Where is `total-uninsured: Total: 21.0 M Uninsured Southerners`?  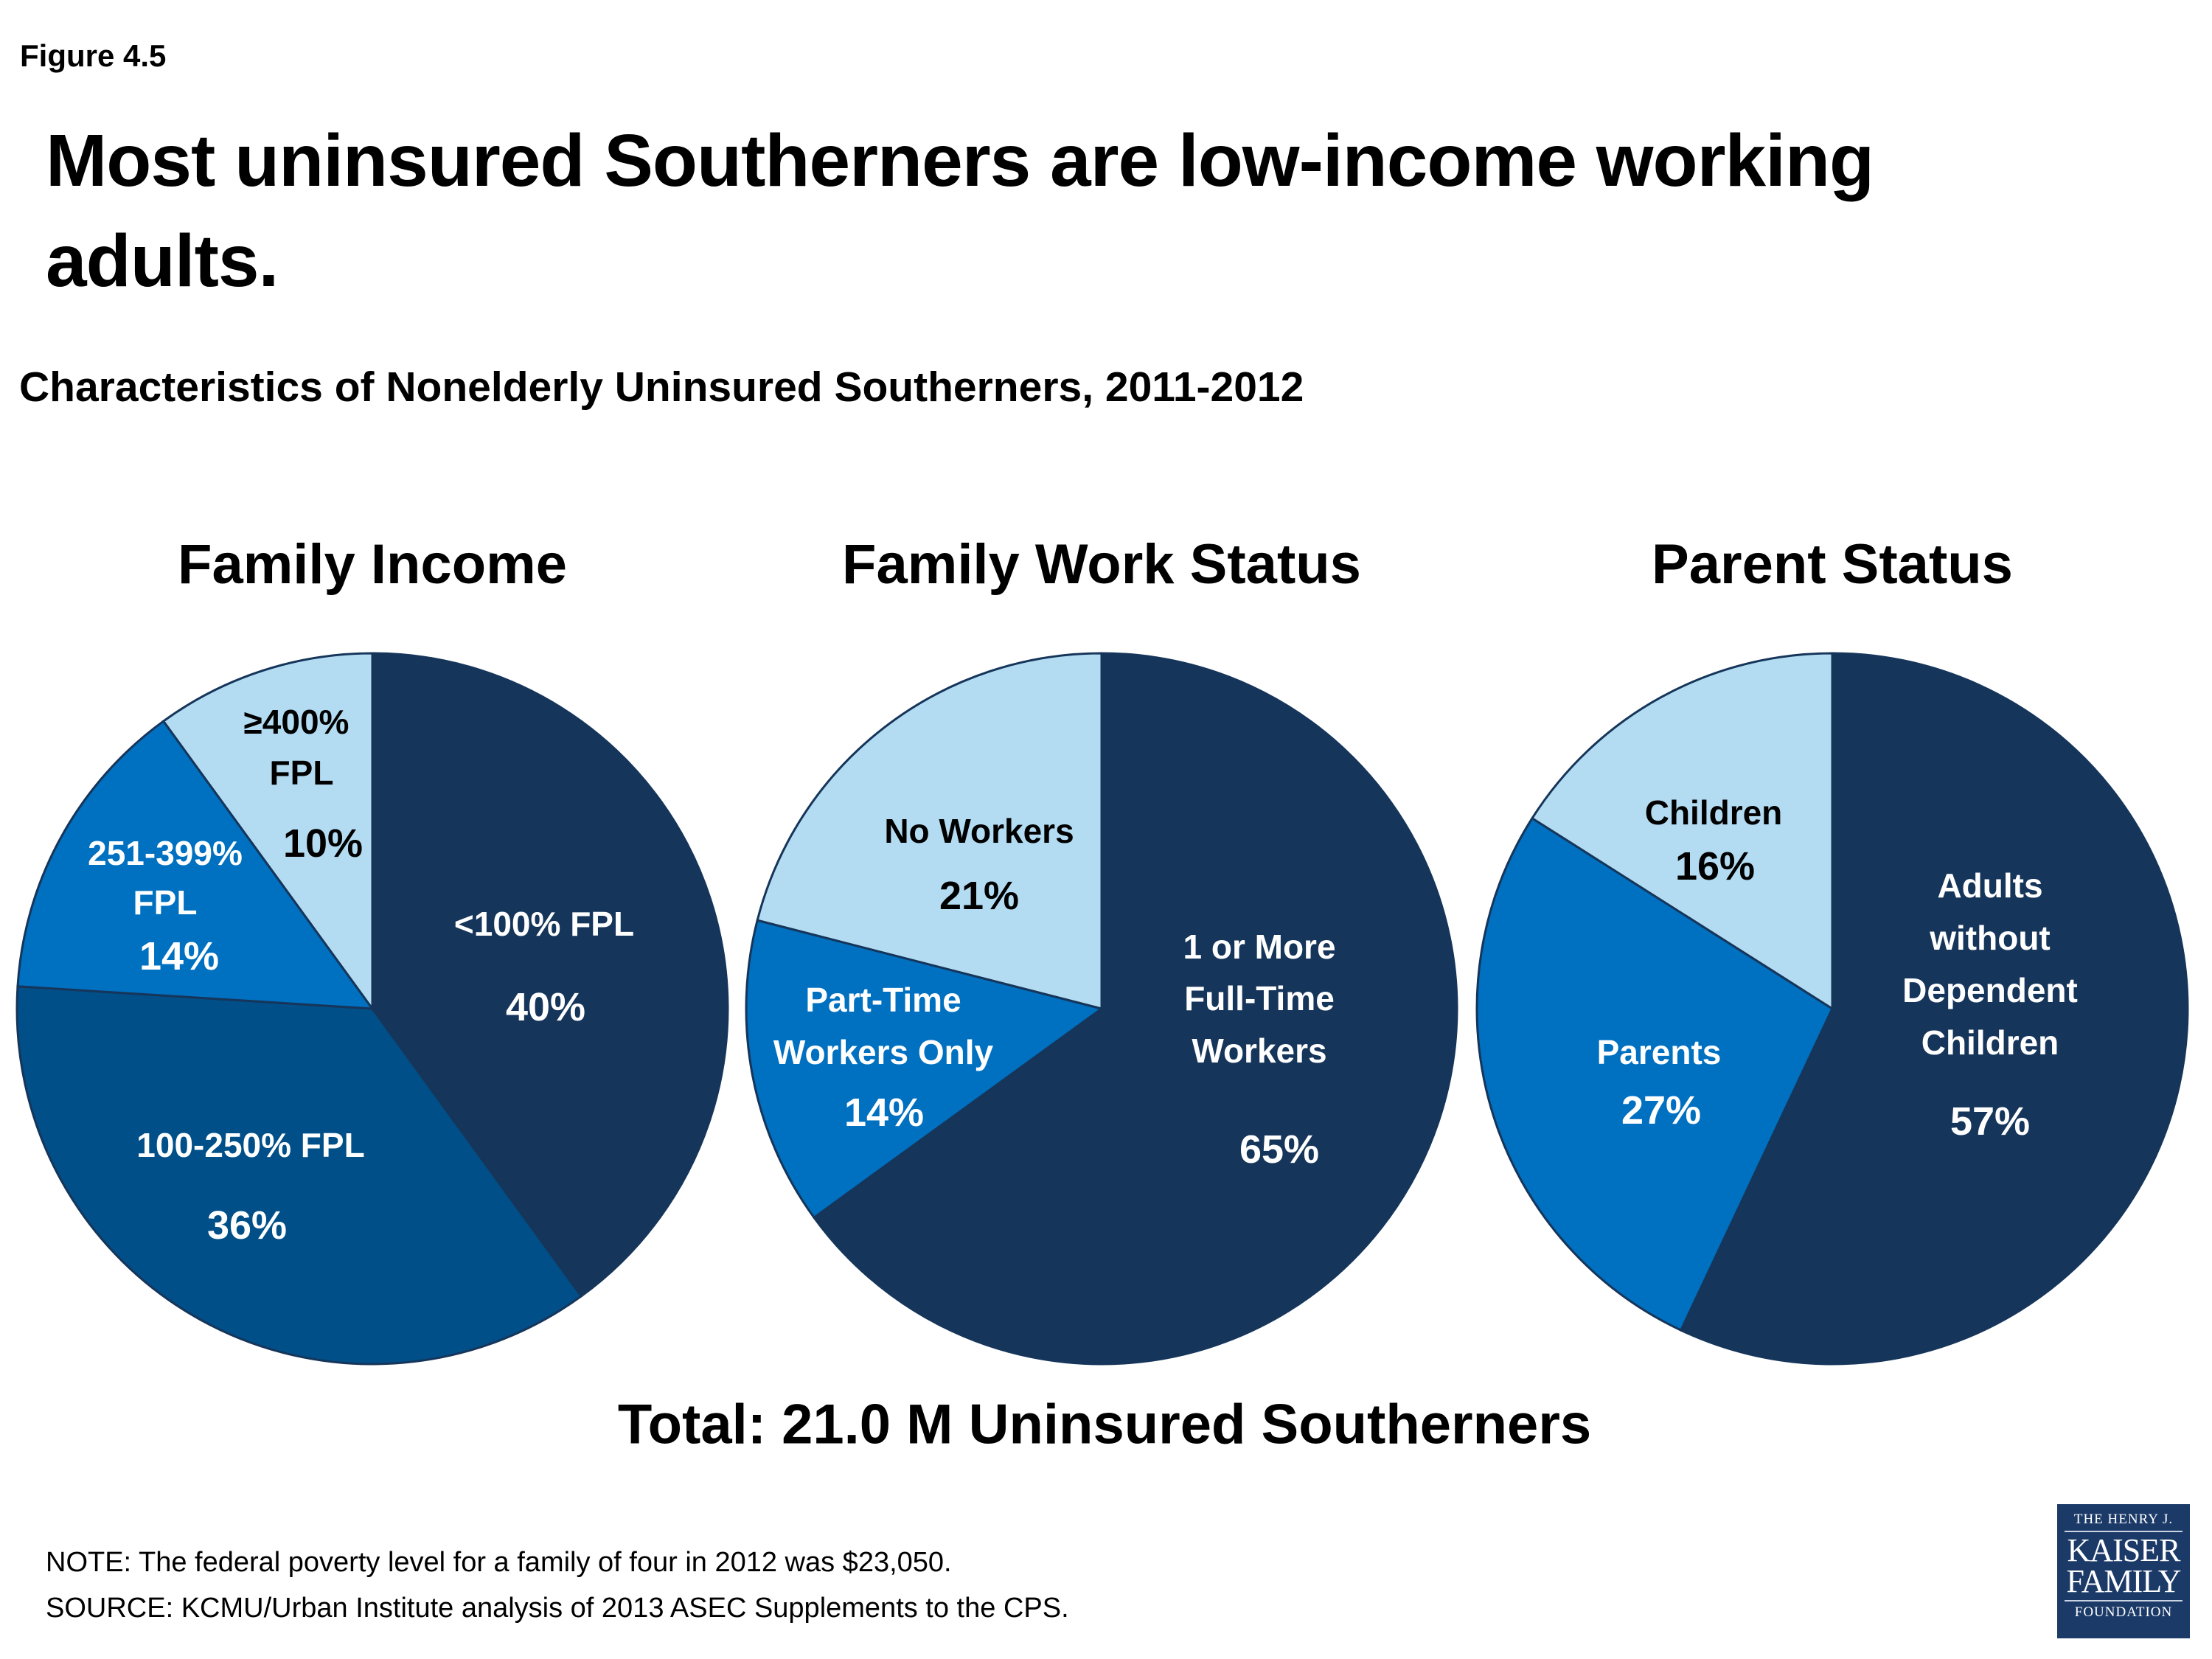
total-uninsured: Total: 21.0 M Uninsured Southerners is located at coordinates (1104, 1424).